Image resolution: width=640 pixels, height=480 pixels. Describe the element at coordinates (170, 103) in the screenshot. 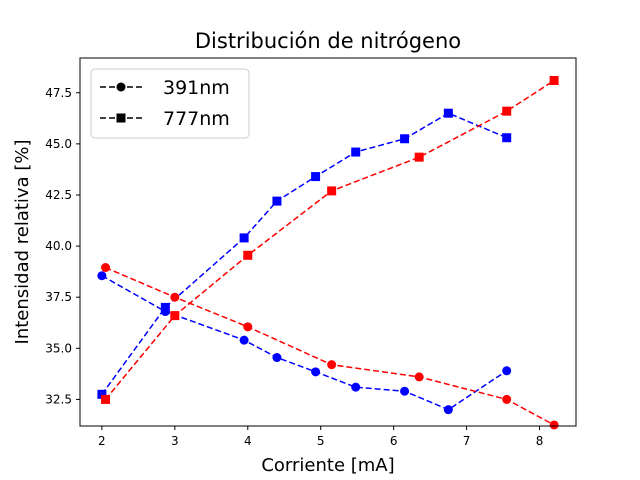

I see `legend: 391nm 777nm` at that location.